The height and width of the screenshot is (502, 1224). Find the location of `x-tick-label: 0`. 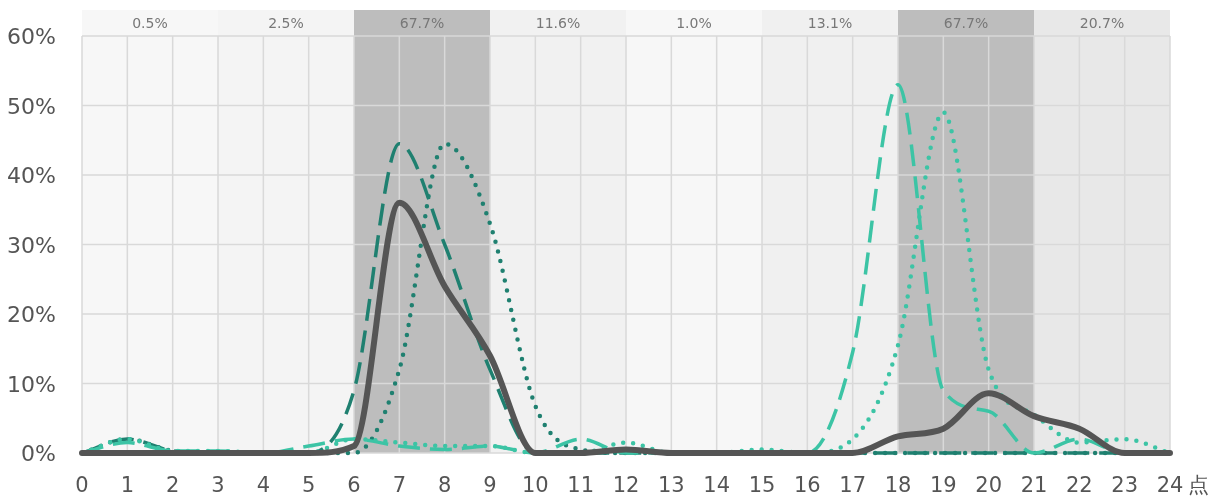

x-tick-label: 0 is located at coordinates (82, 485).